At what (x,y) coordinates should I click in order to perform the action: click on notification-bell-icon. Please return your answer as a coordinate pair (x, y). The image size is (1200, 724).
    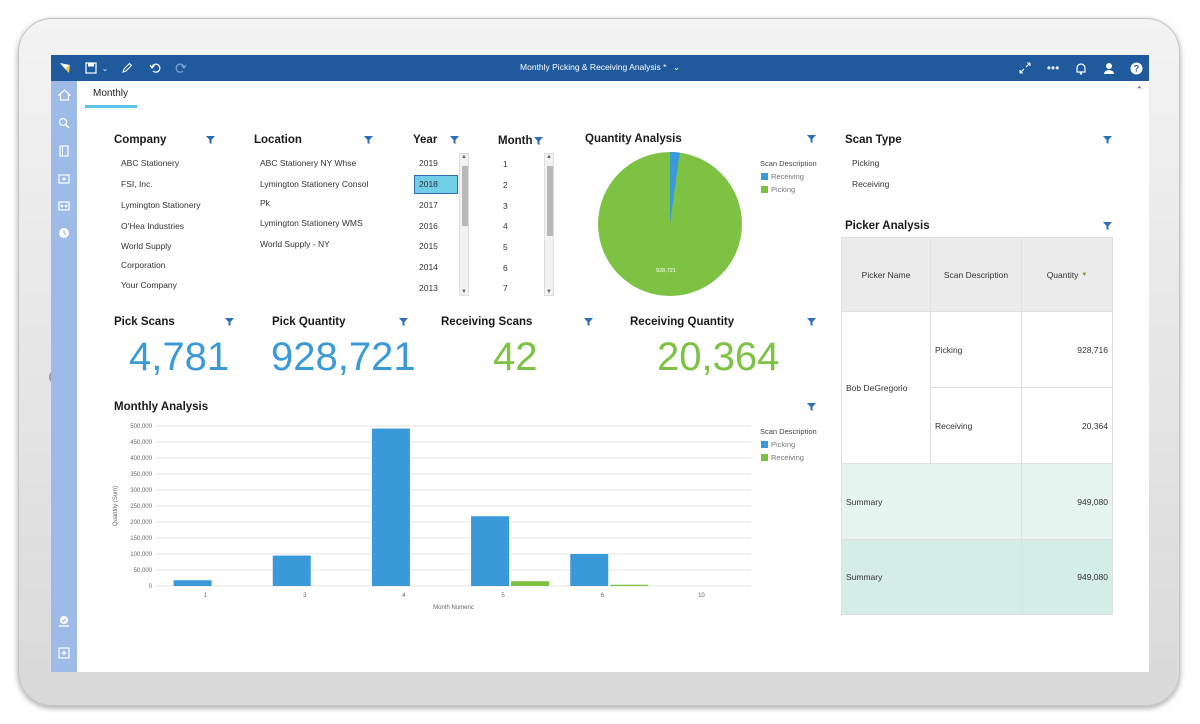
    Looking at the image, I should click on (1081, 68).